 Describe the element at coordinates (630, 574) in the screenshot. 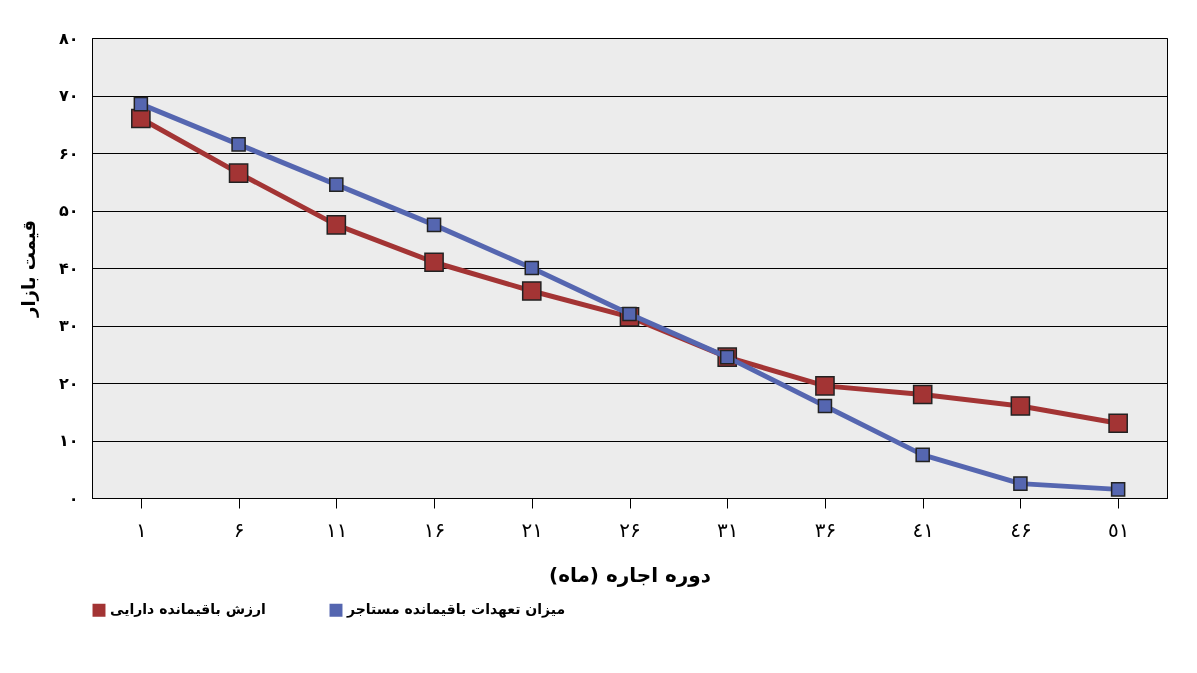

I see `x-axis-title: دوره اجاره (ماه)` at that location.